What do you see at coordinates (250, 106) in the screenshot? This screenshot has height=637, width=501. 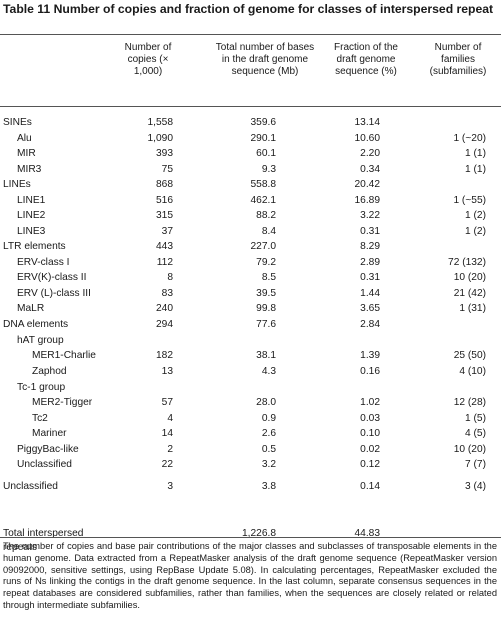 I see `header-bottom-rule` at bounding box center [250, 106].